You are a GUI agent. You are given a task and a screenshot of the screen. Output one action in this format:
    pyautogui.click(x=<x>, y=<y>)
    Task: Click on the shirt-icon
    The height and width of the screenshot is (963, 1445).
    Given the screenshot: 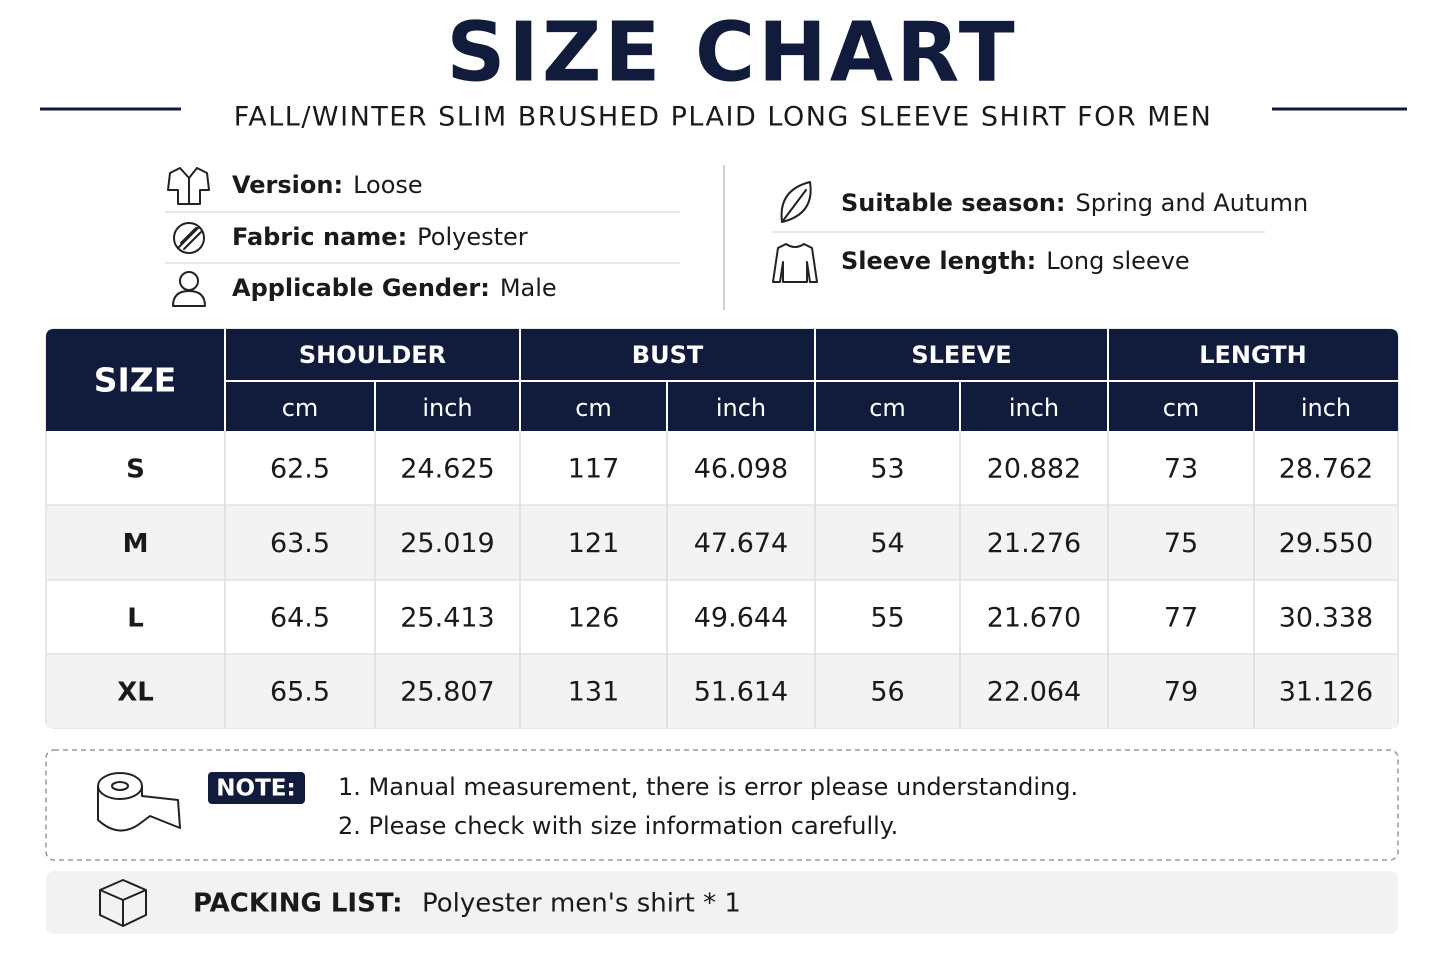 What is the action you would take?
    pyautogui.click(x=188, y=186)
    